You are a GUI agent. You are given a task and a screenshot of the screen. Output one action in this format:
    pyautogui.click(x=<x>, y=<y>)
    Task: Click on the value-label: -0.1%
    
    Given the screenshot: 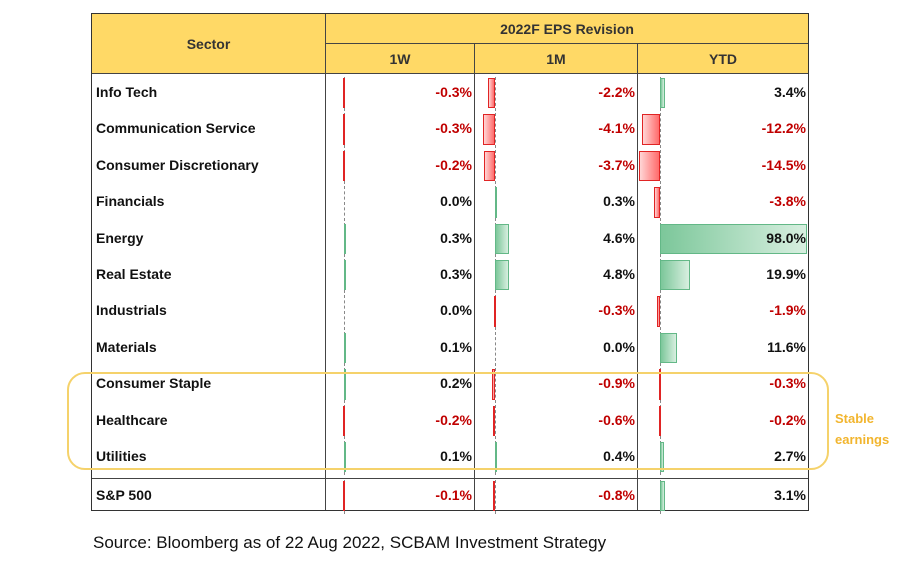 What is the action you would take?
    pyautogui.click(x=453, y=495)
    